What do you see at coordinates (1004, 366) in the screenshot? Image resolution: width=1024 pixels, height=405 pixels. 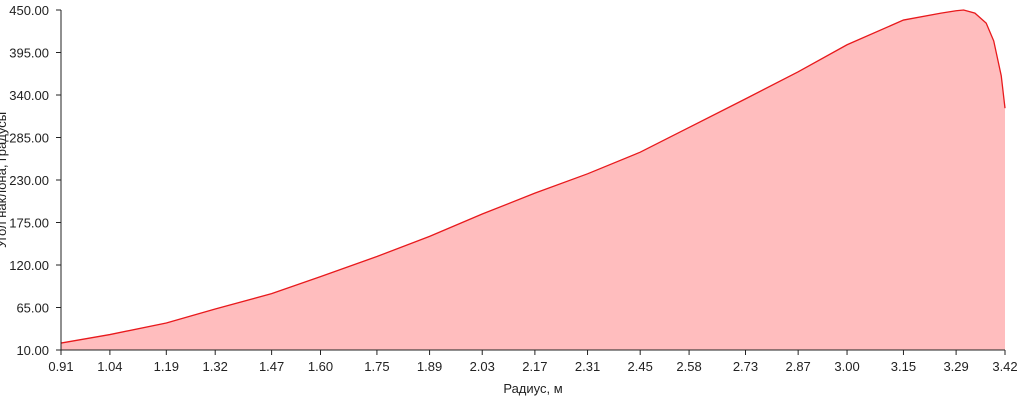 I see `x-tick-label: 3.42` at bounding box center [1004, 366].